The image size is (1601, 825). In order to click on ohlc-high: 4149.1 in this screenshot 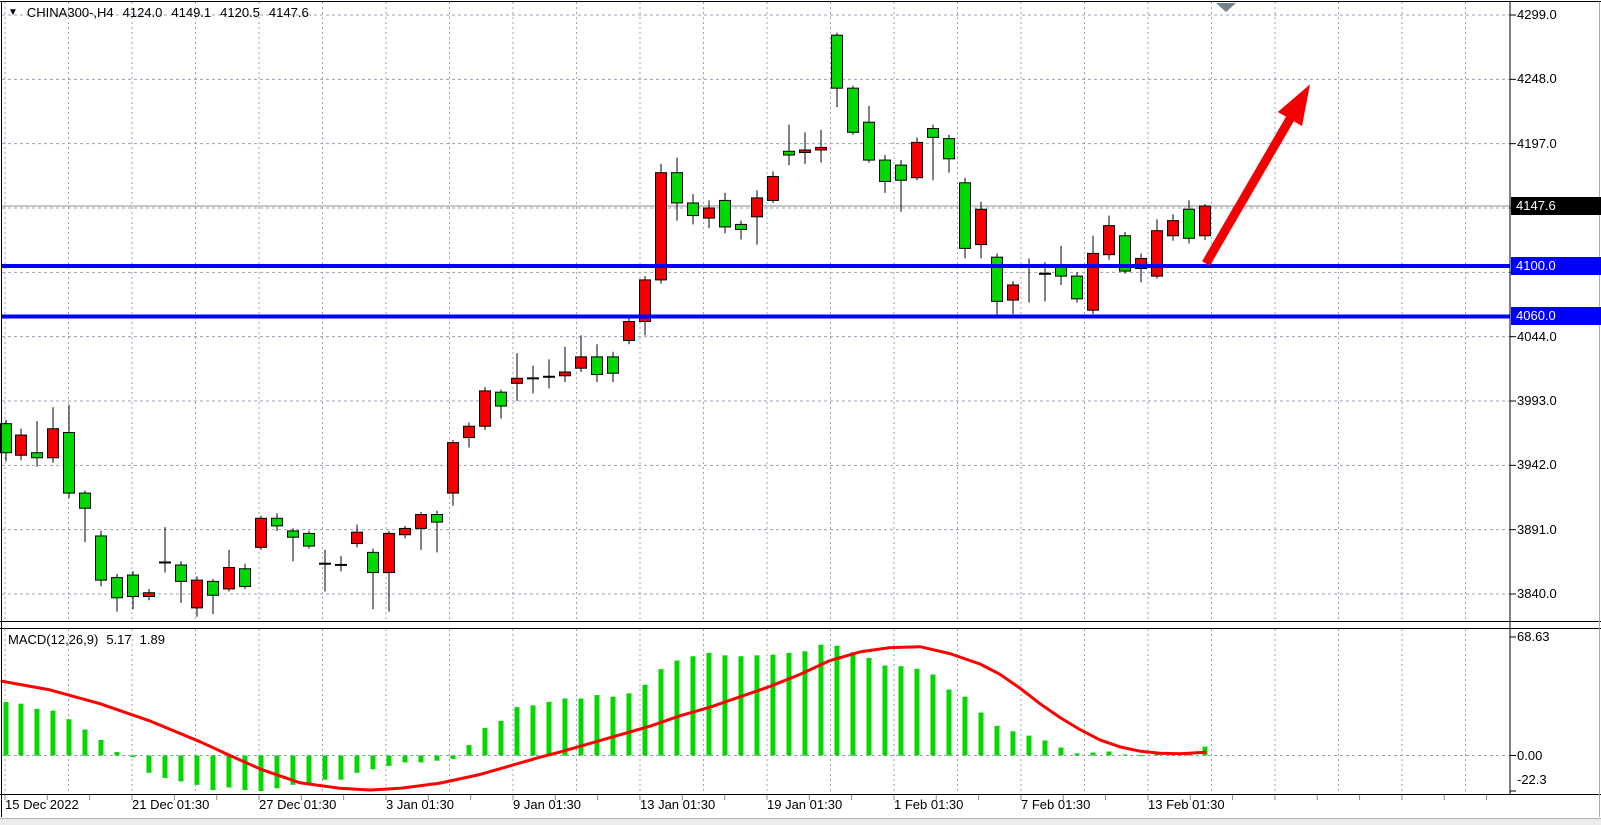, I will do `click(191, 12)`.